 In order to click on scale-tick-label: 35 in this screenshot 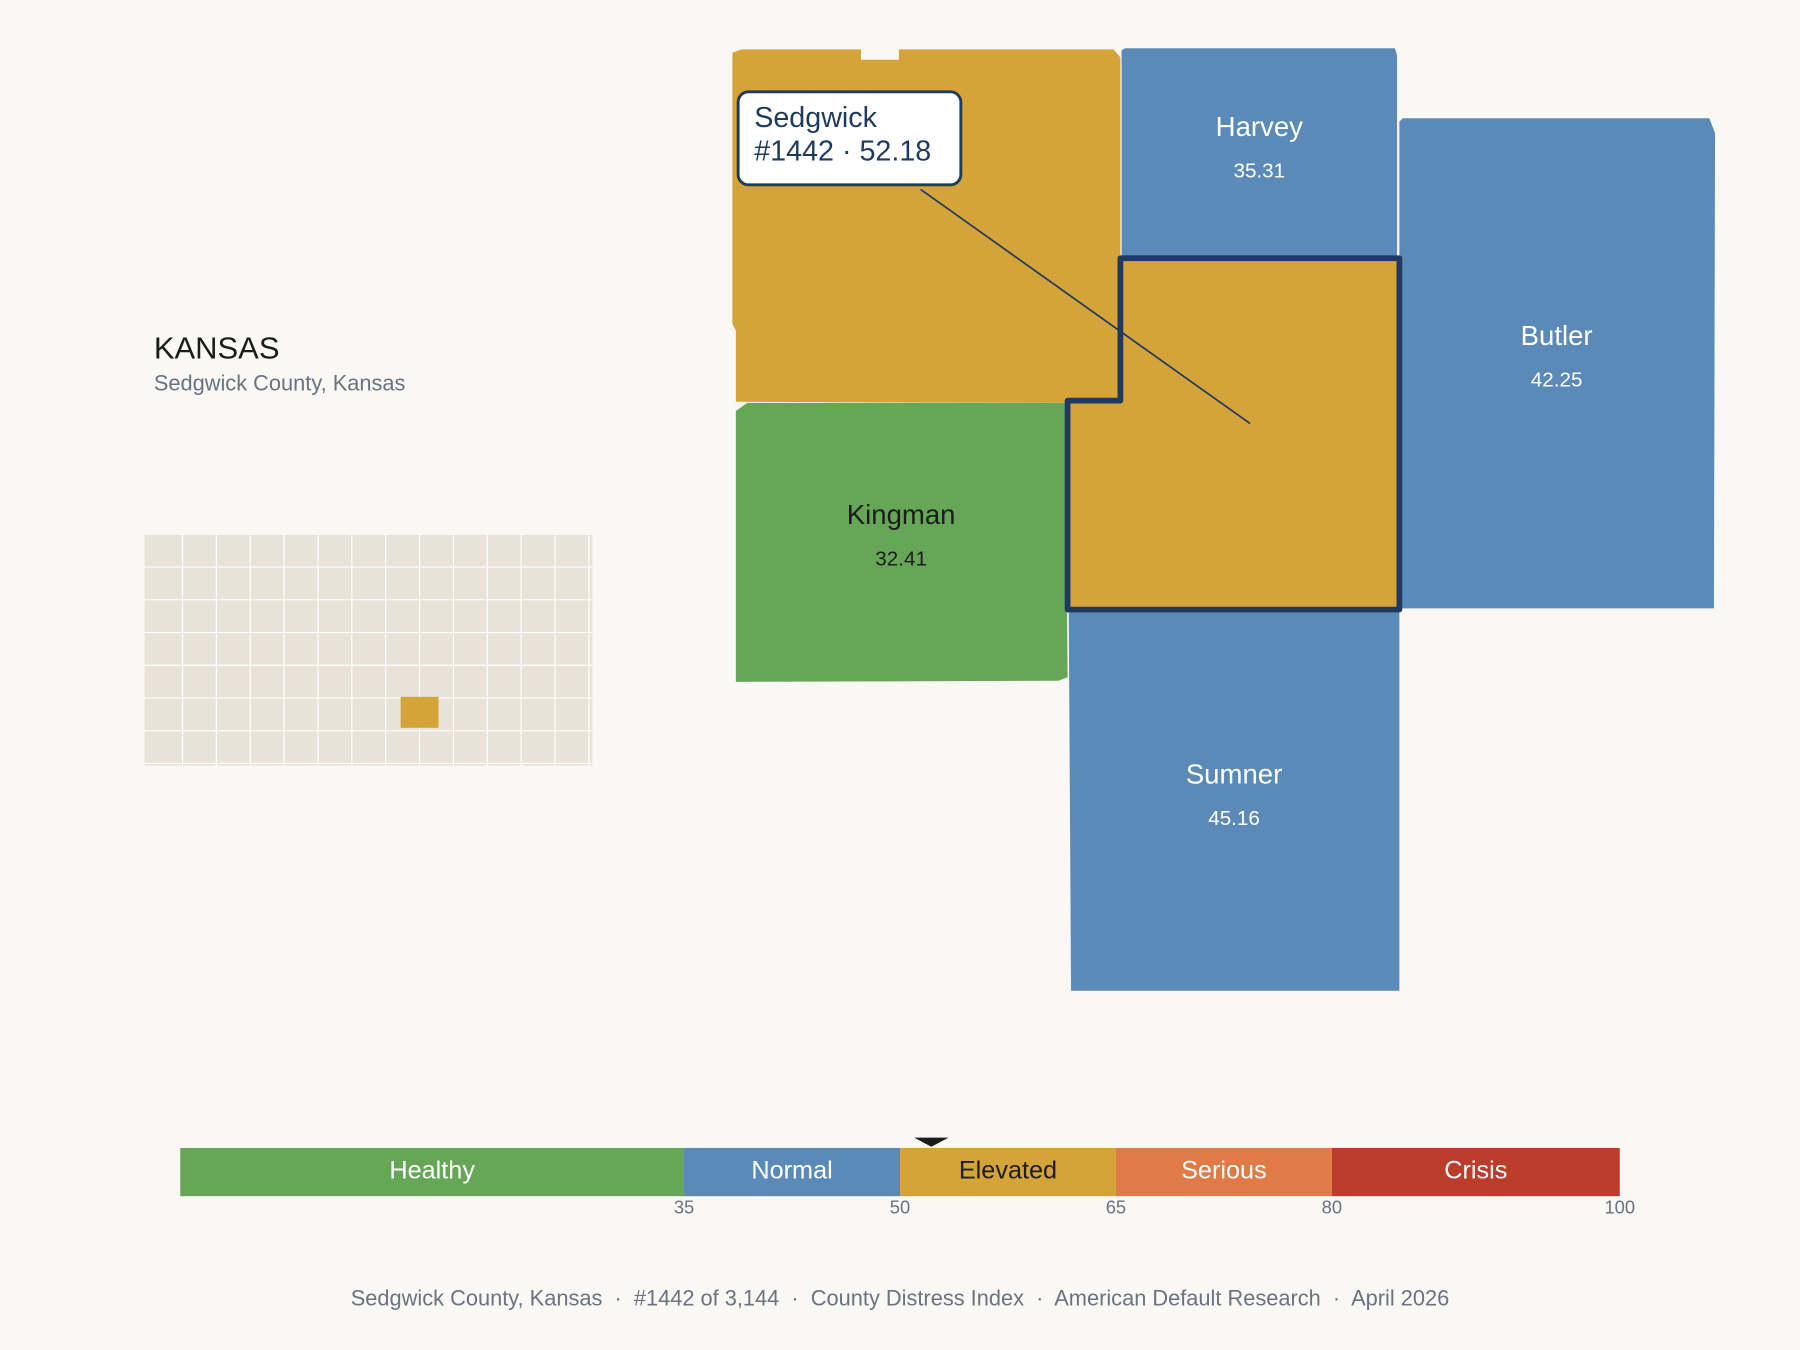, I will do `click(684, 1207)`.